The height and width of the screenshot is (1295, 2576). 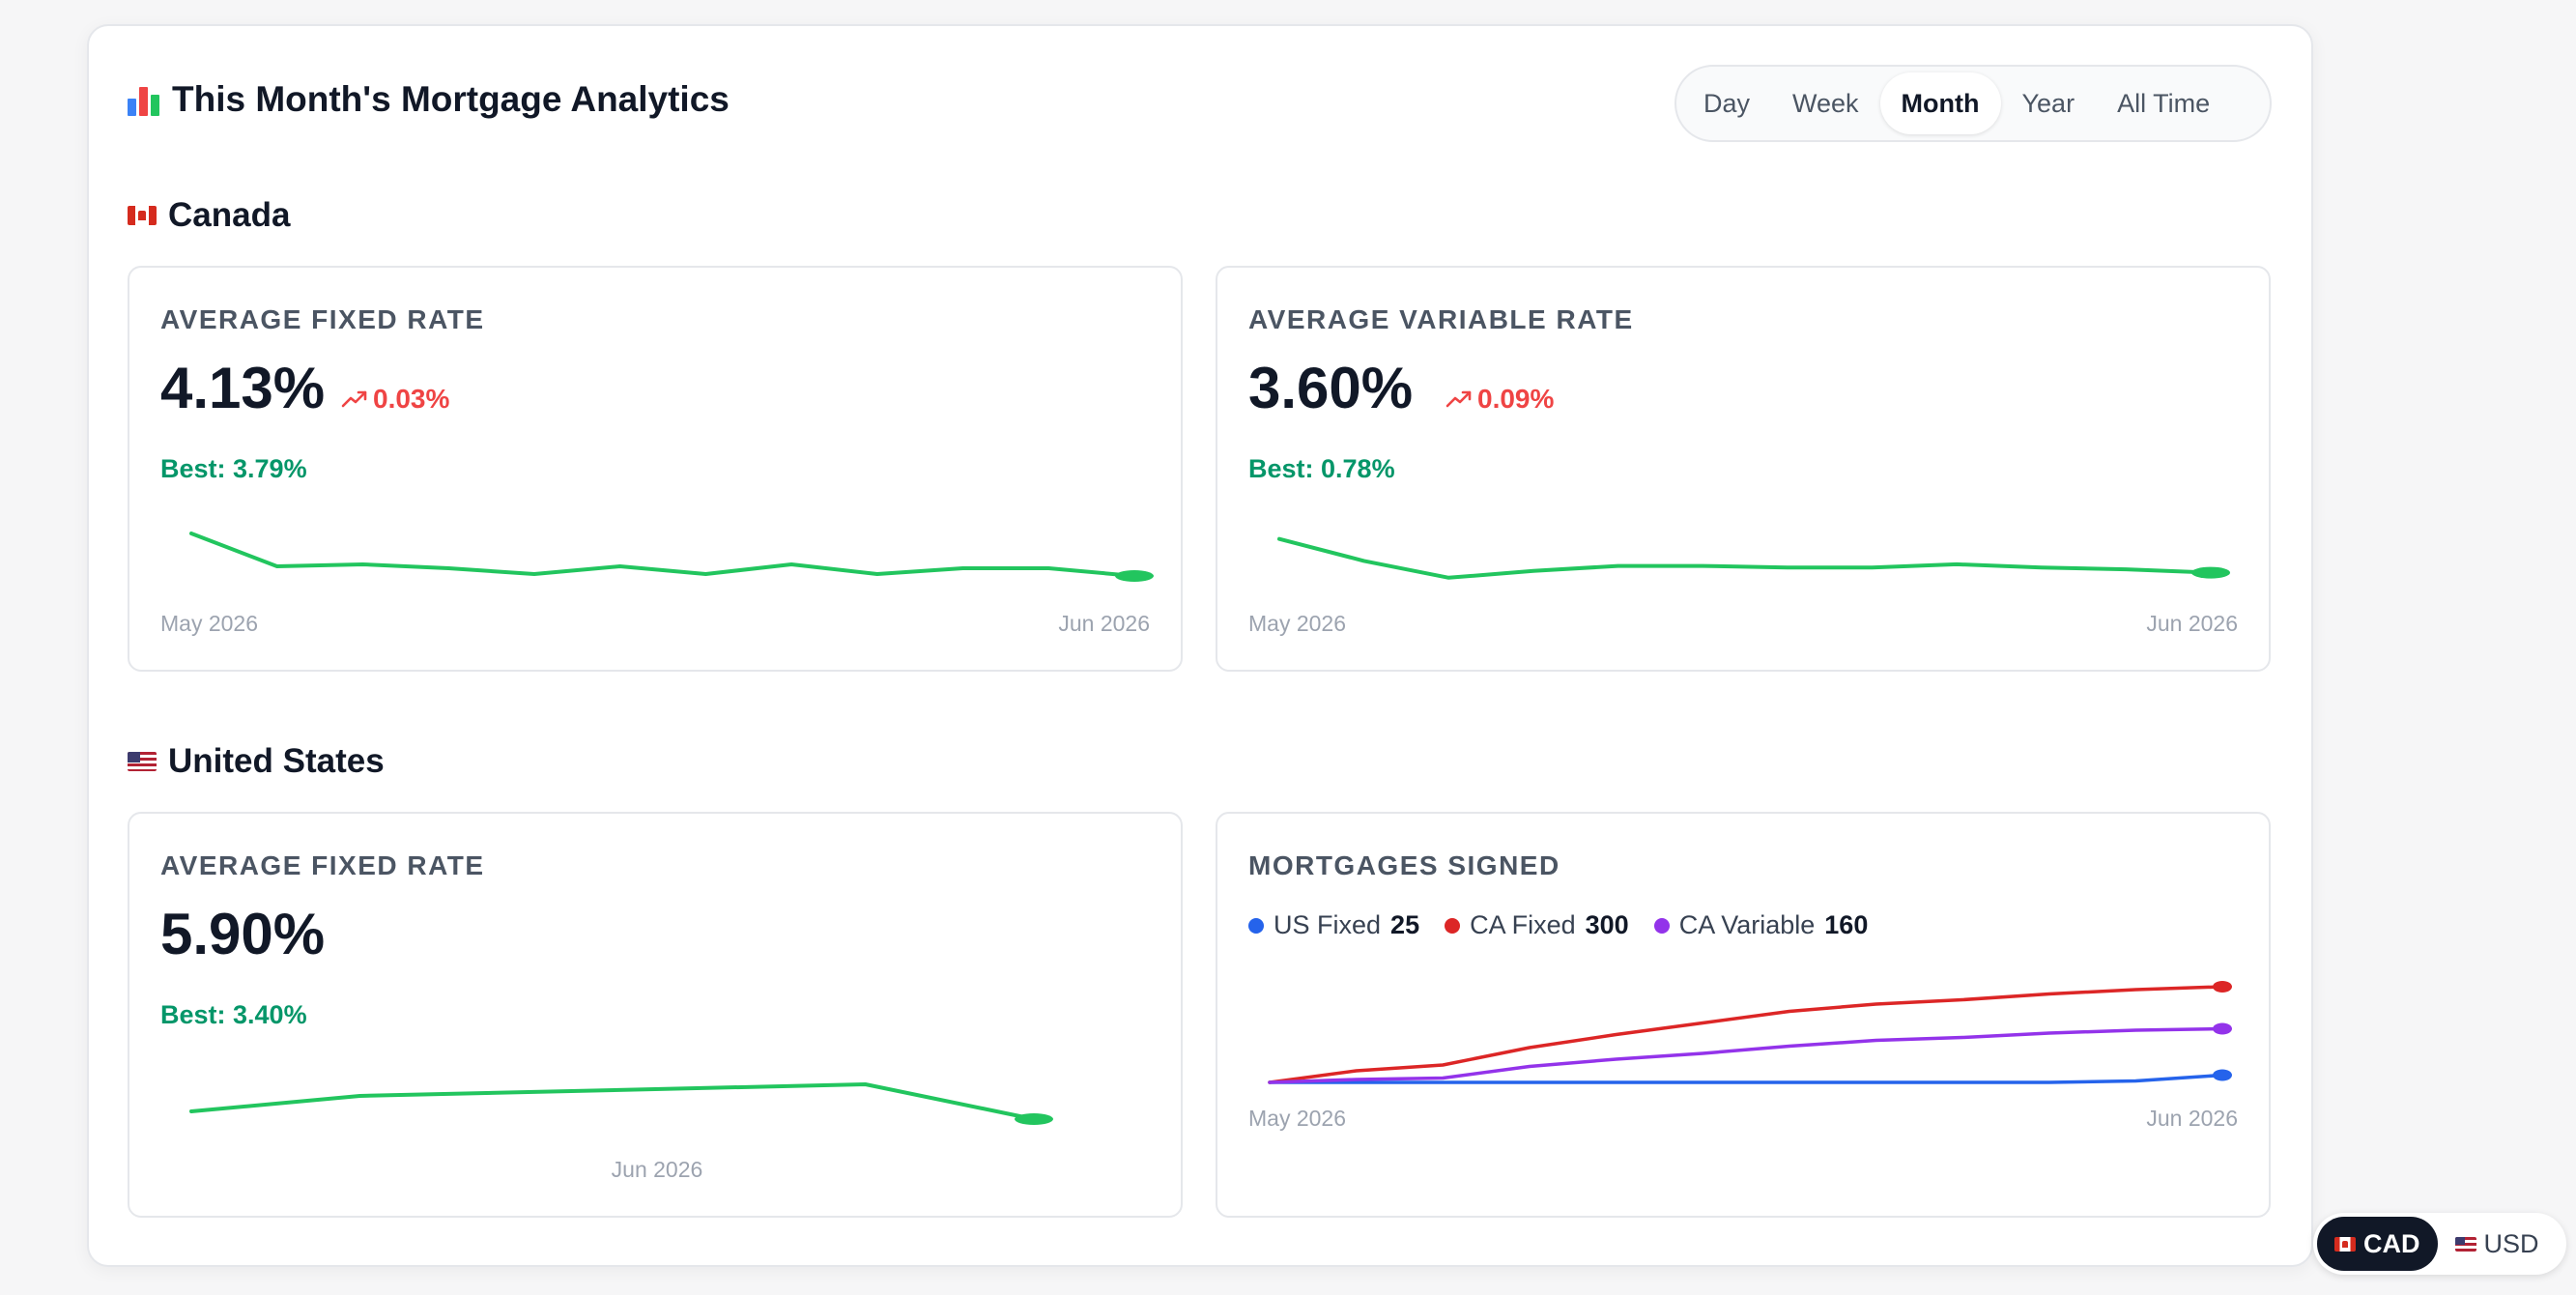 What do you see at coordinates (1404, 865) in the screenshot?
I see `card-label: MORTGAGES SIGNED` at bounding box center [1404, 865].